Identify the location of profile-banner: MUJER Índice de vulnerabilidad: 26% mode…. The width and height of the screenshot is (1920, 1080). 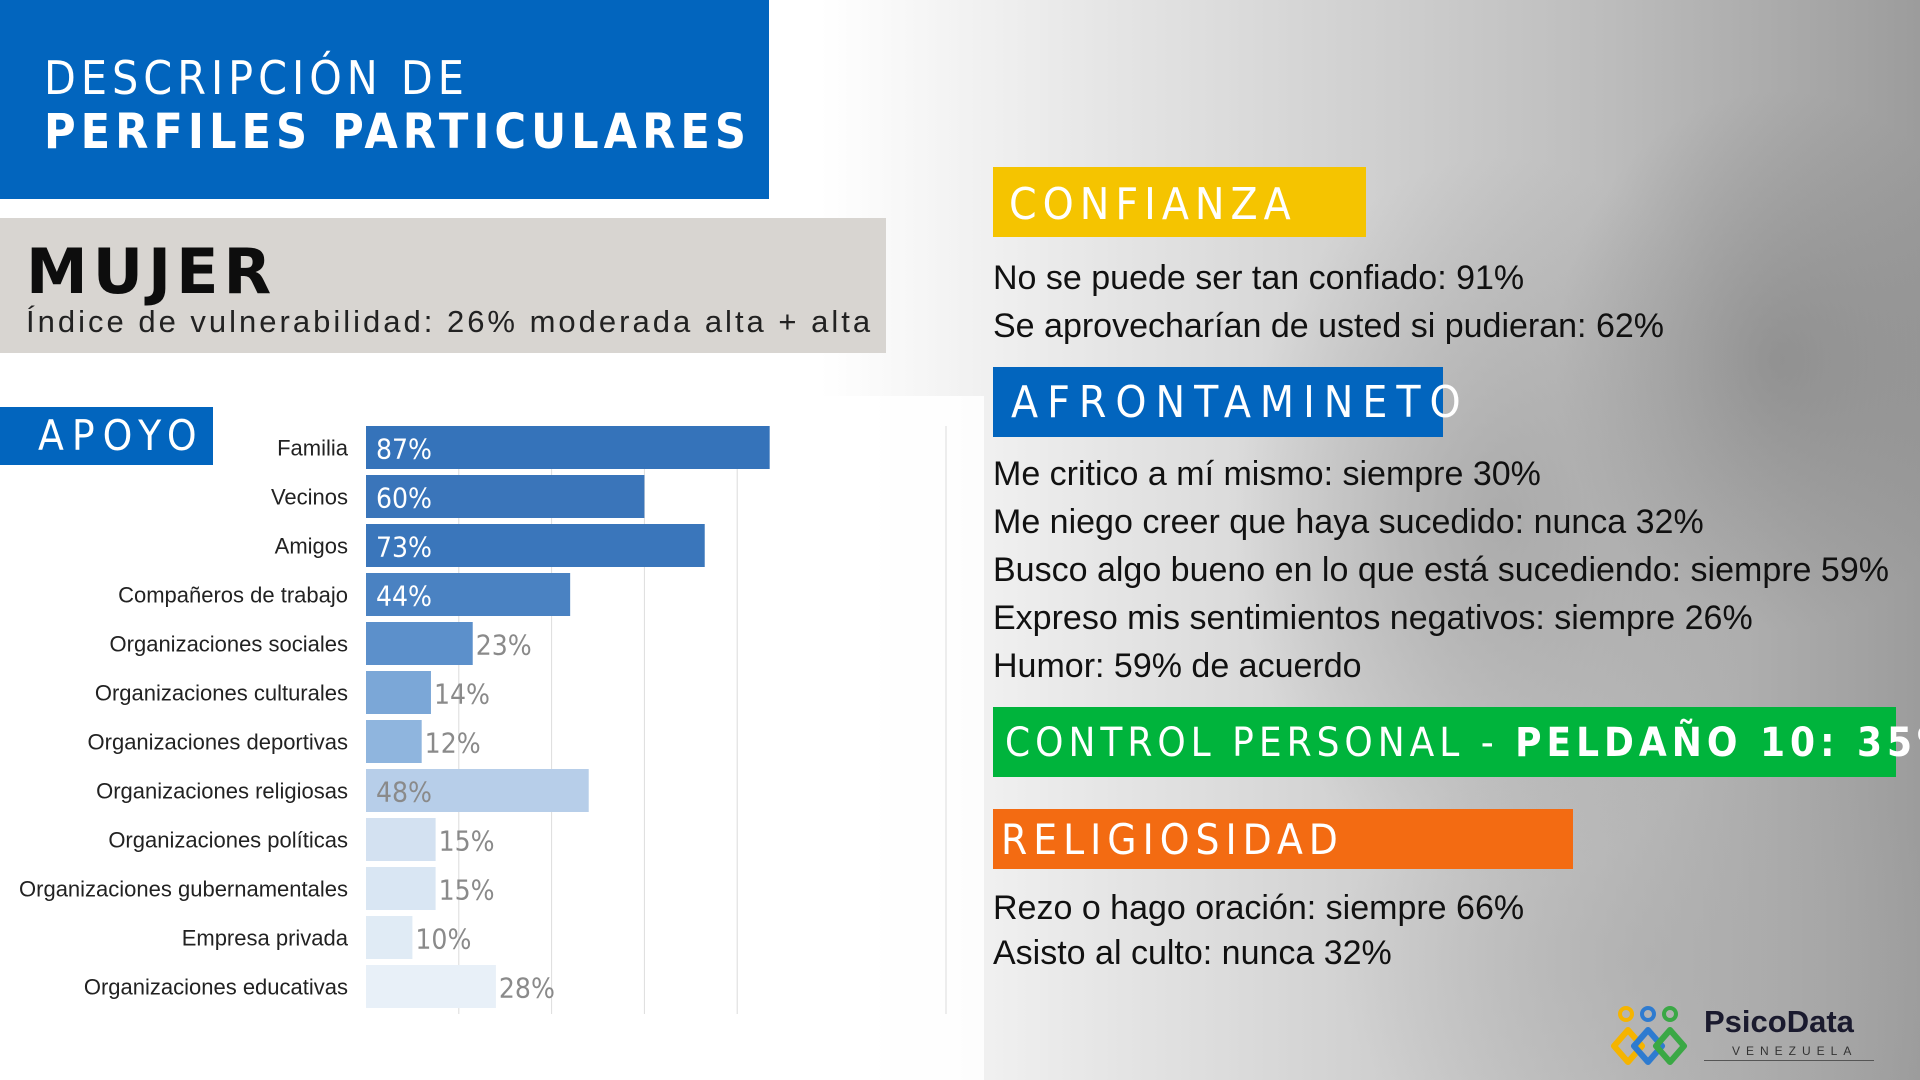
(443, 285).